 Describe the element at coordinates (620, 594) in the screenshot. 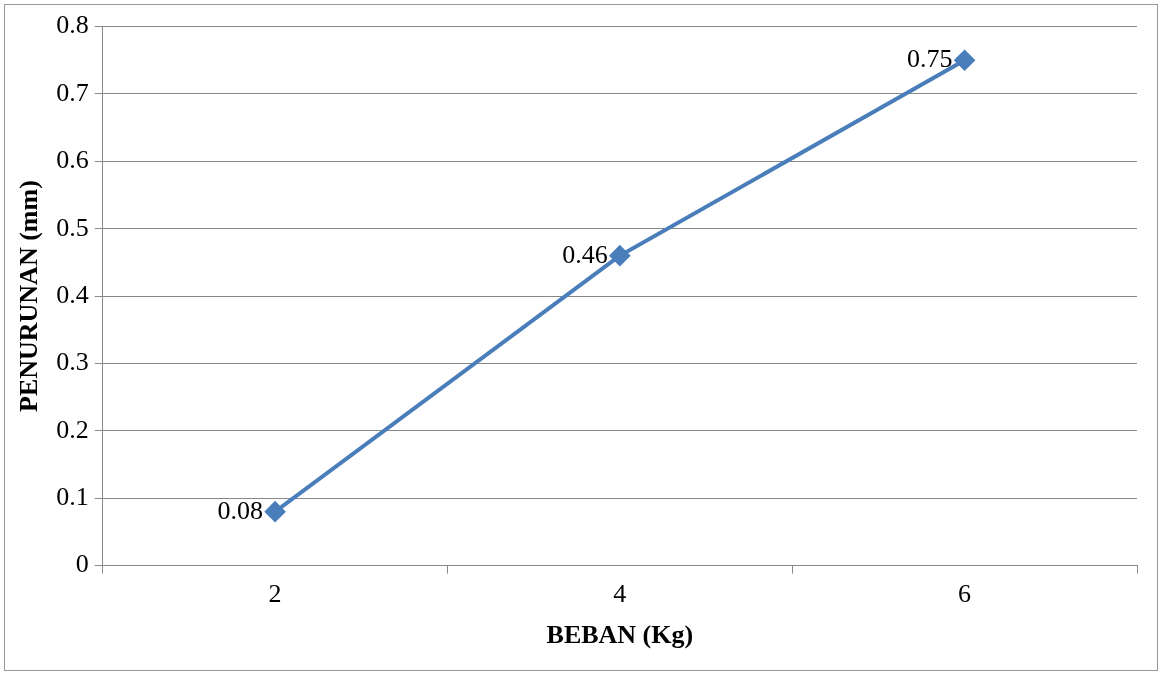

I see `x-tick-label: 4` at that location.